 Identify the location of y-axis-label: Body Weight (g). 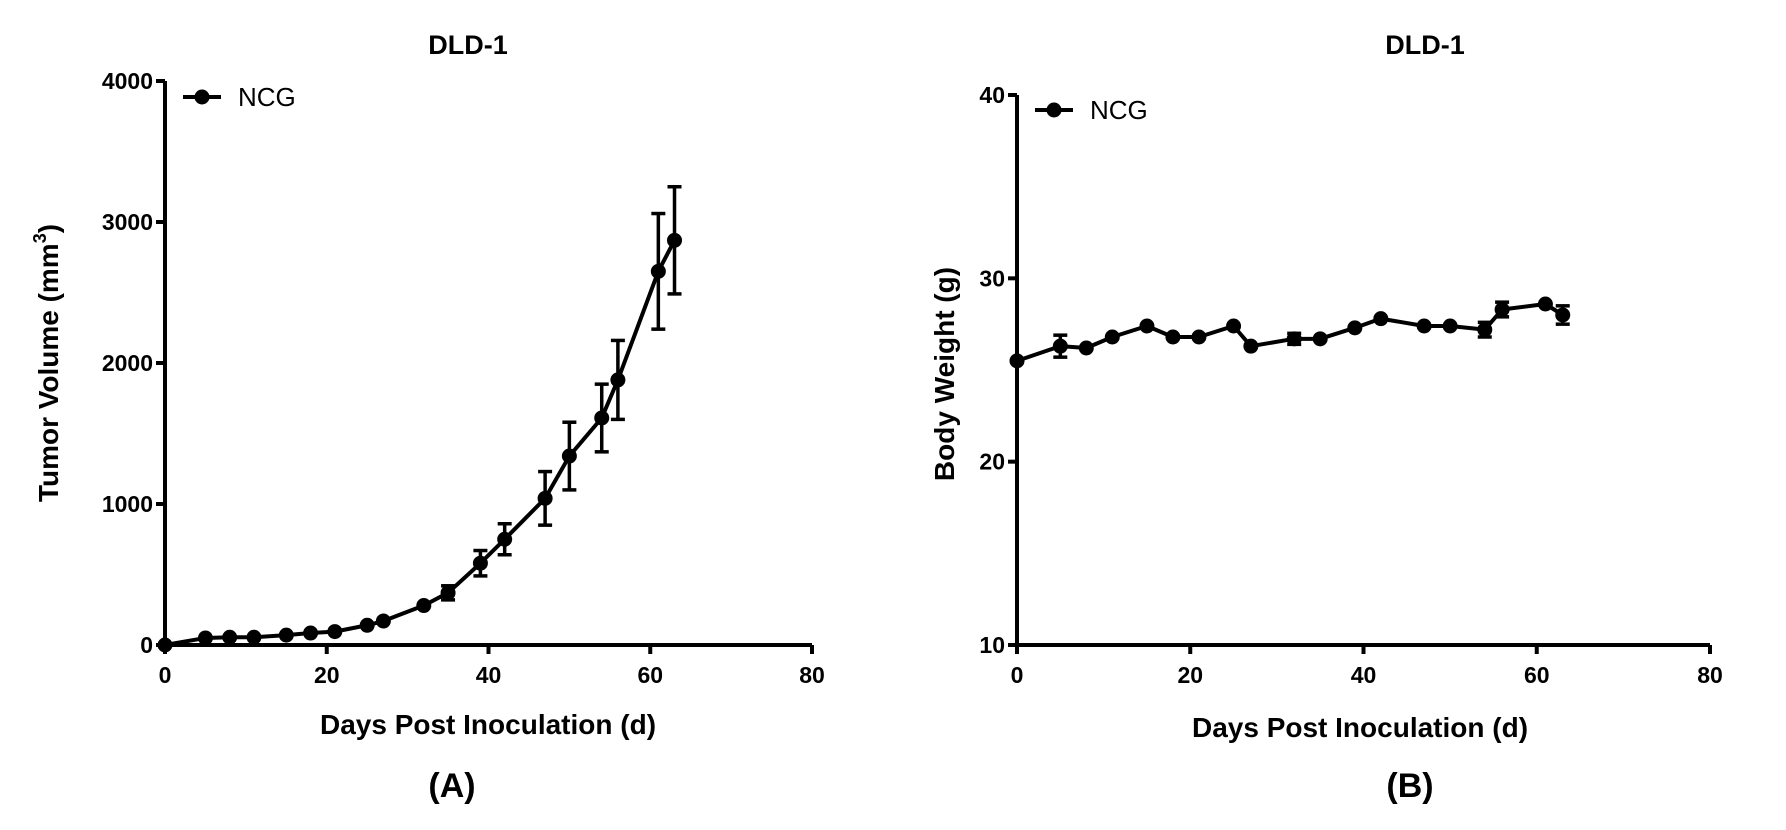
(944, 374).